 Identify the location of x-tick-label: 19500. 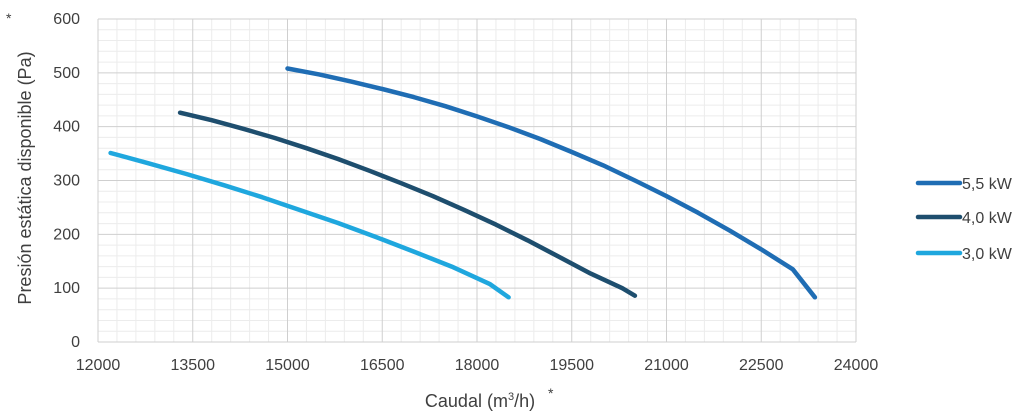
(572, 365).